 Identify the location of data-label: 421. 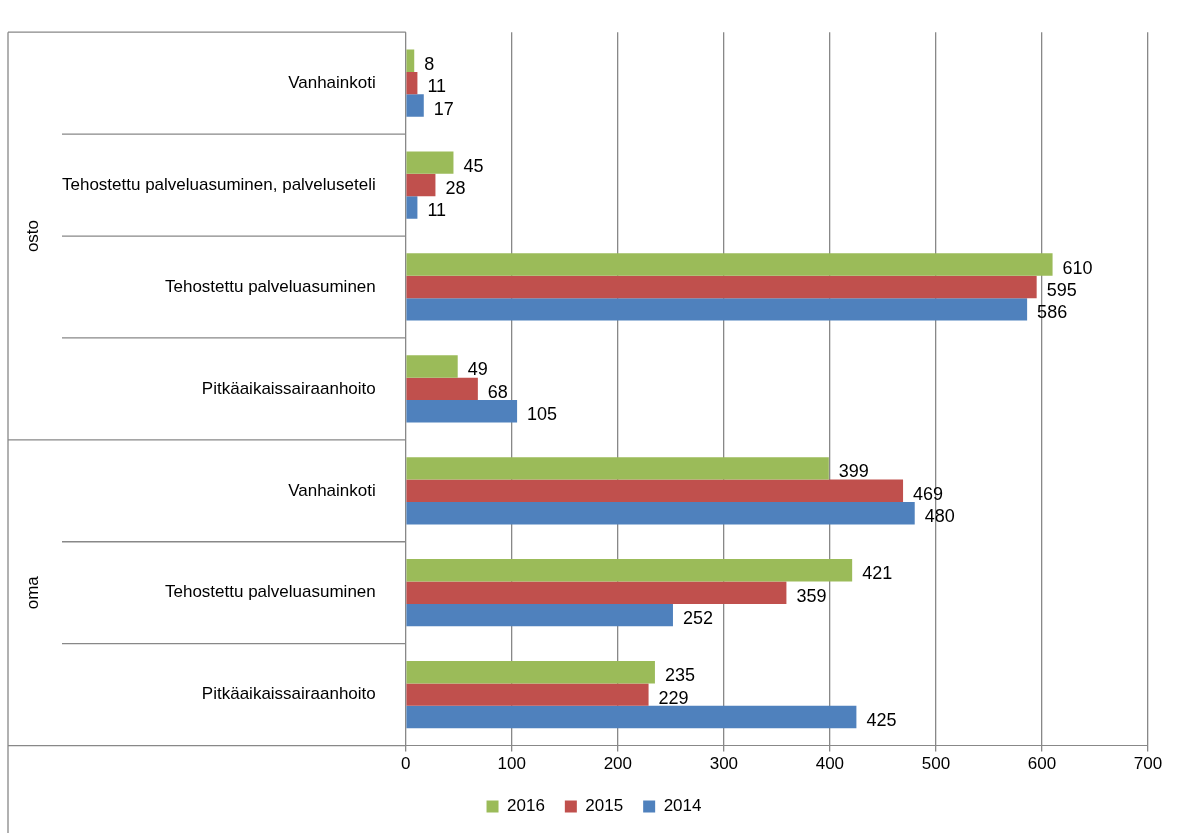
(877, 573).